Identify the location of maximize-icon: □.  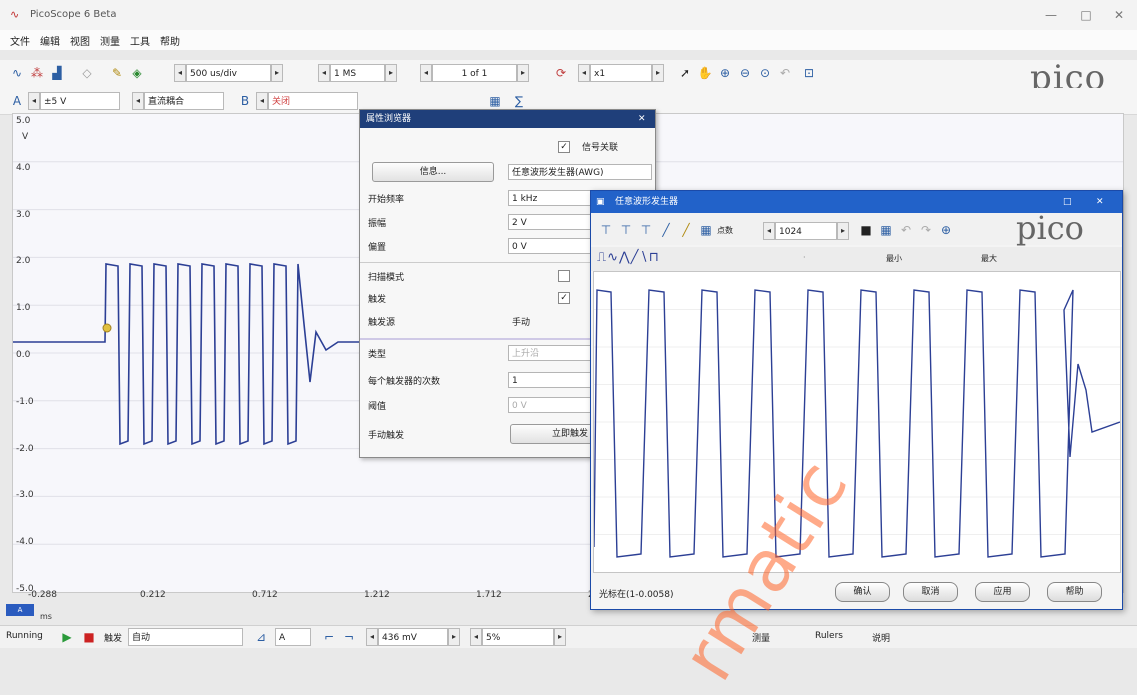
(1086, 15).